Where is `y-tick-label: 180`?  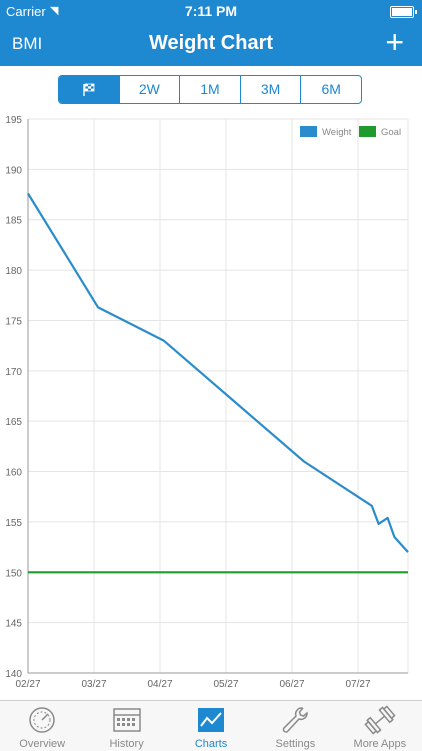 y-tick-label: 180 is located at coordinates (13, 271).